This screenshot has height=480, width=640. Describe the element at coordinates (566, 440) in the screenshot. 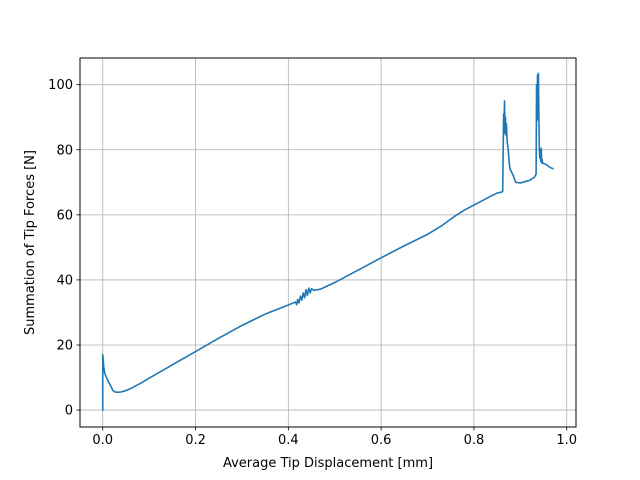

I see `x-tick-label: 1.0` at that location.